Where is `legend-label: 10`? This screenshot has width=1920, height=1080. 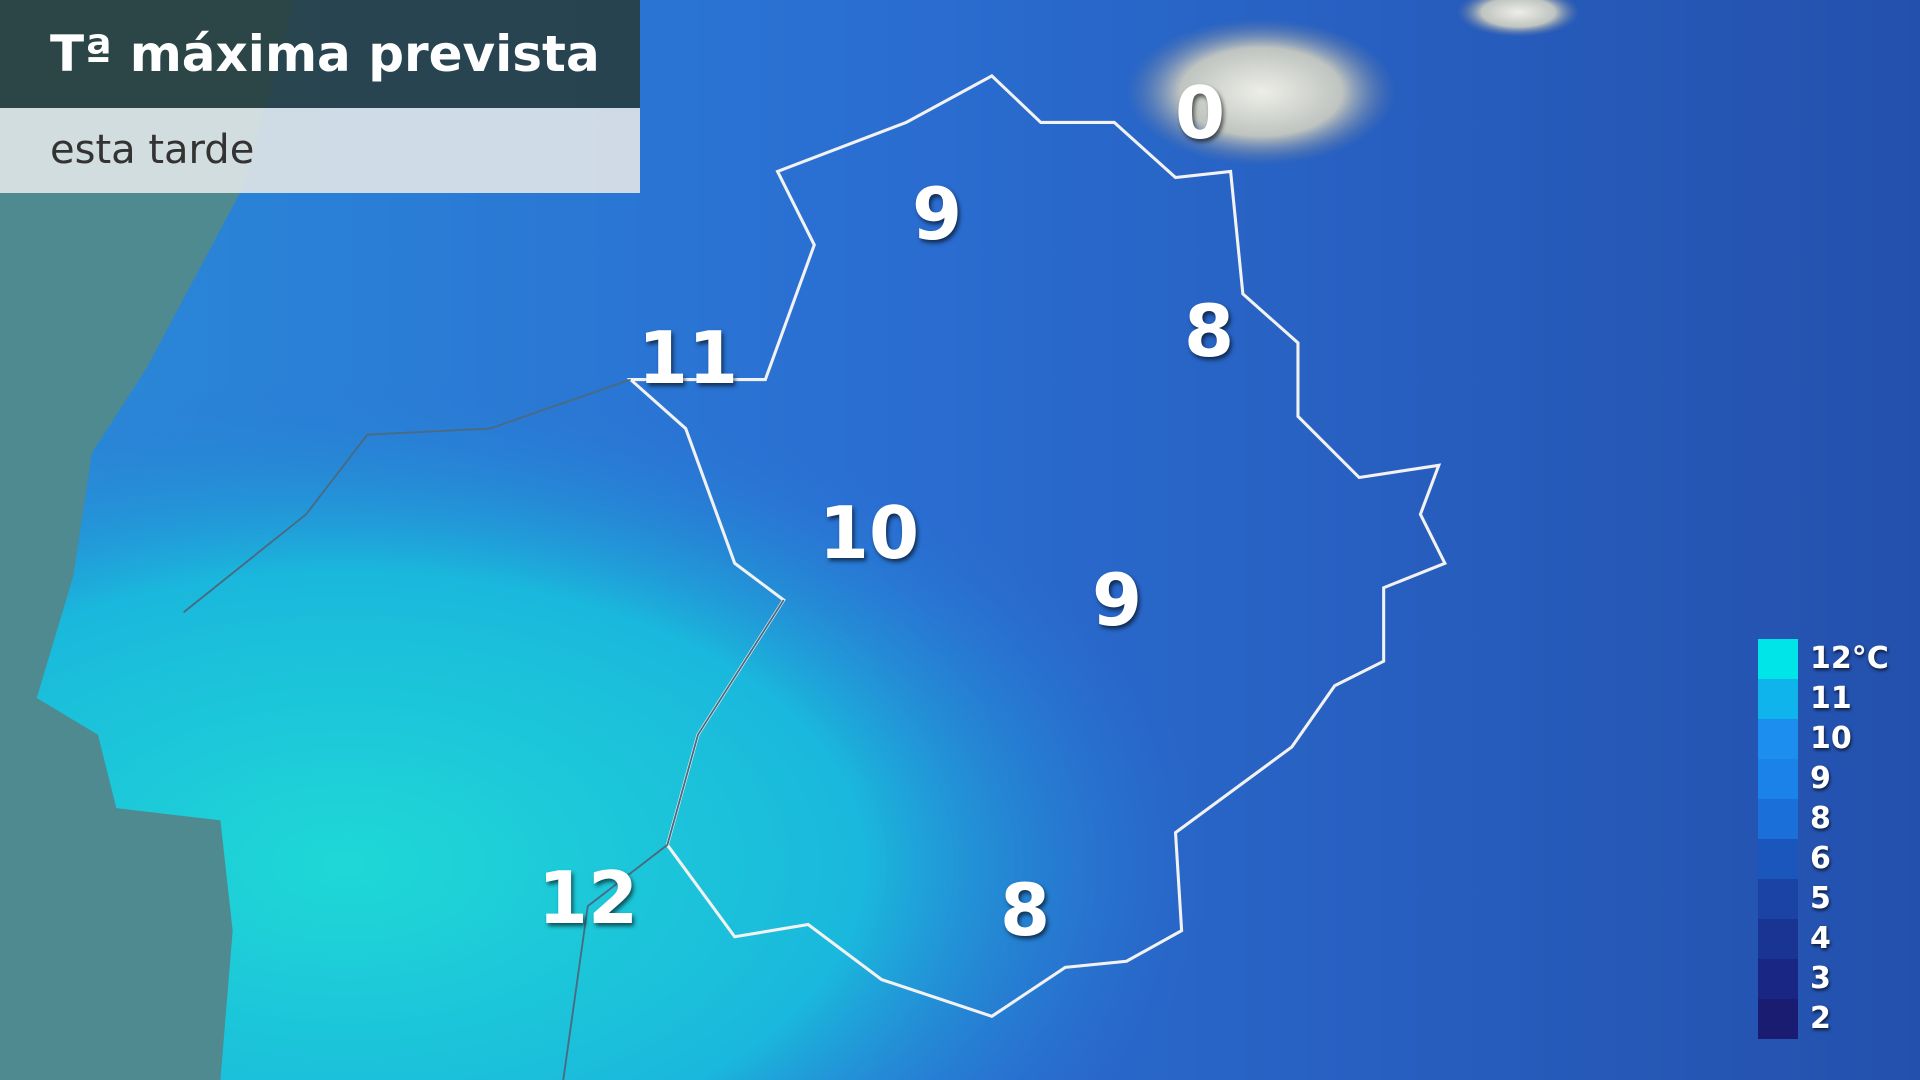 legend-label: 10 is located at coordinates (1831, 738).